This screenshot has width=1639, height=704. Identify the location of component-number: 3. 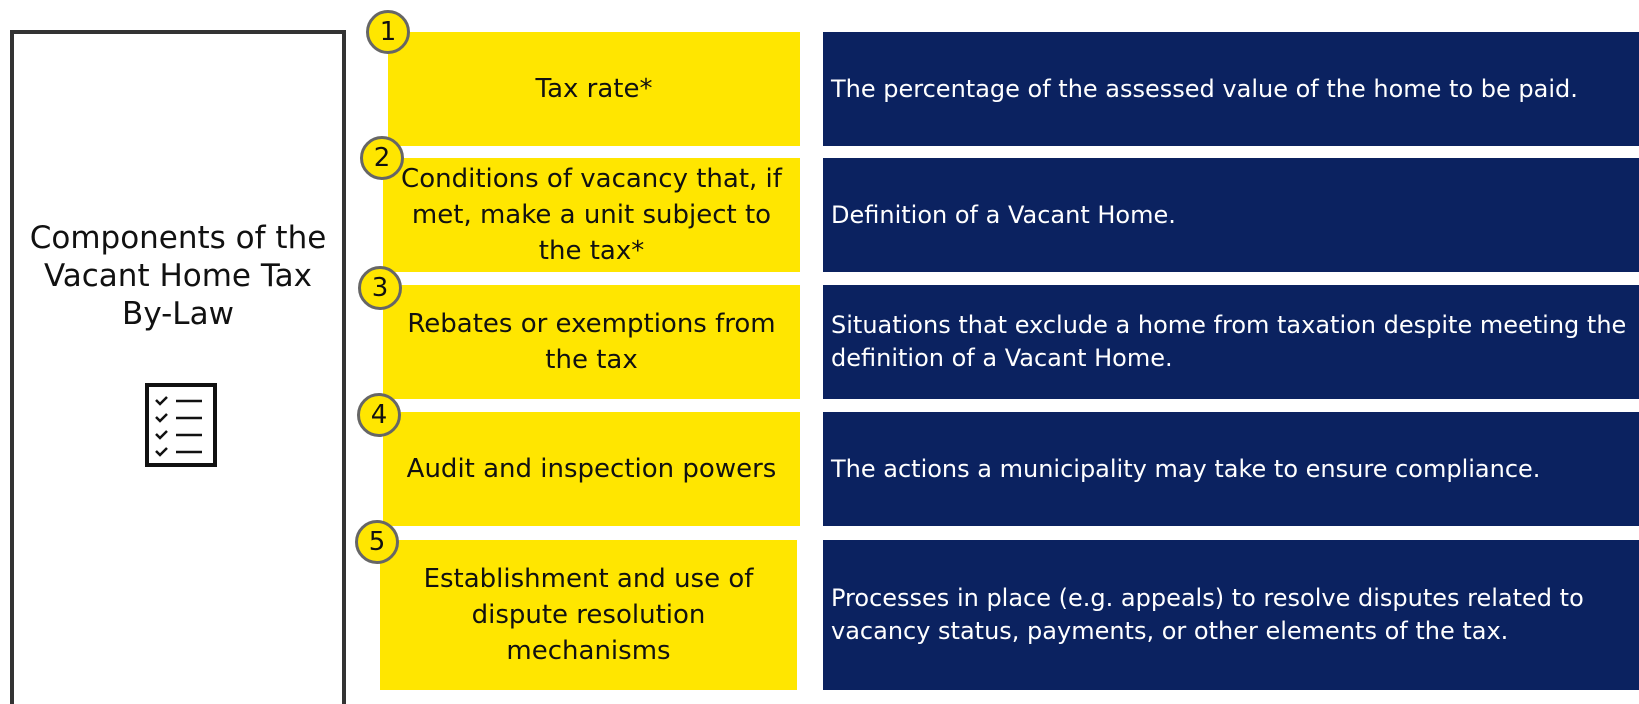
(380, 288).